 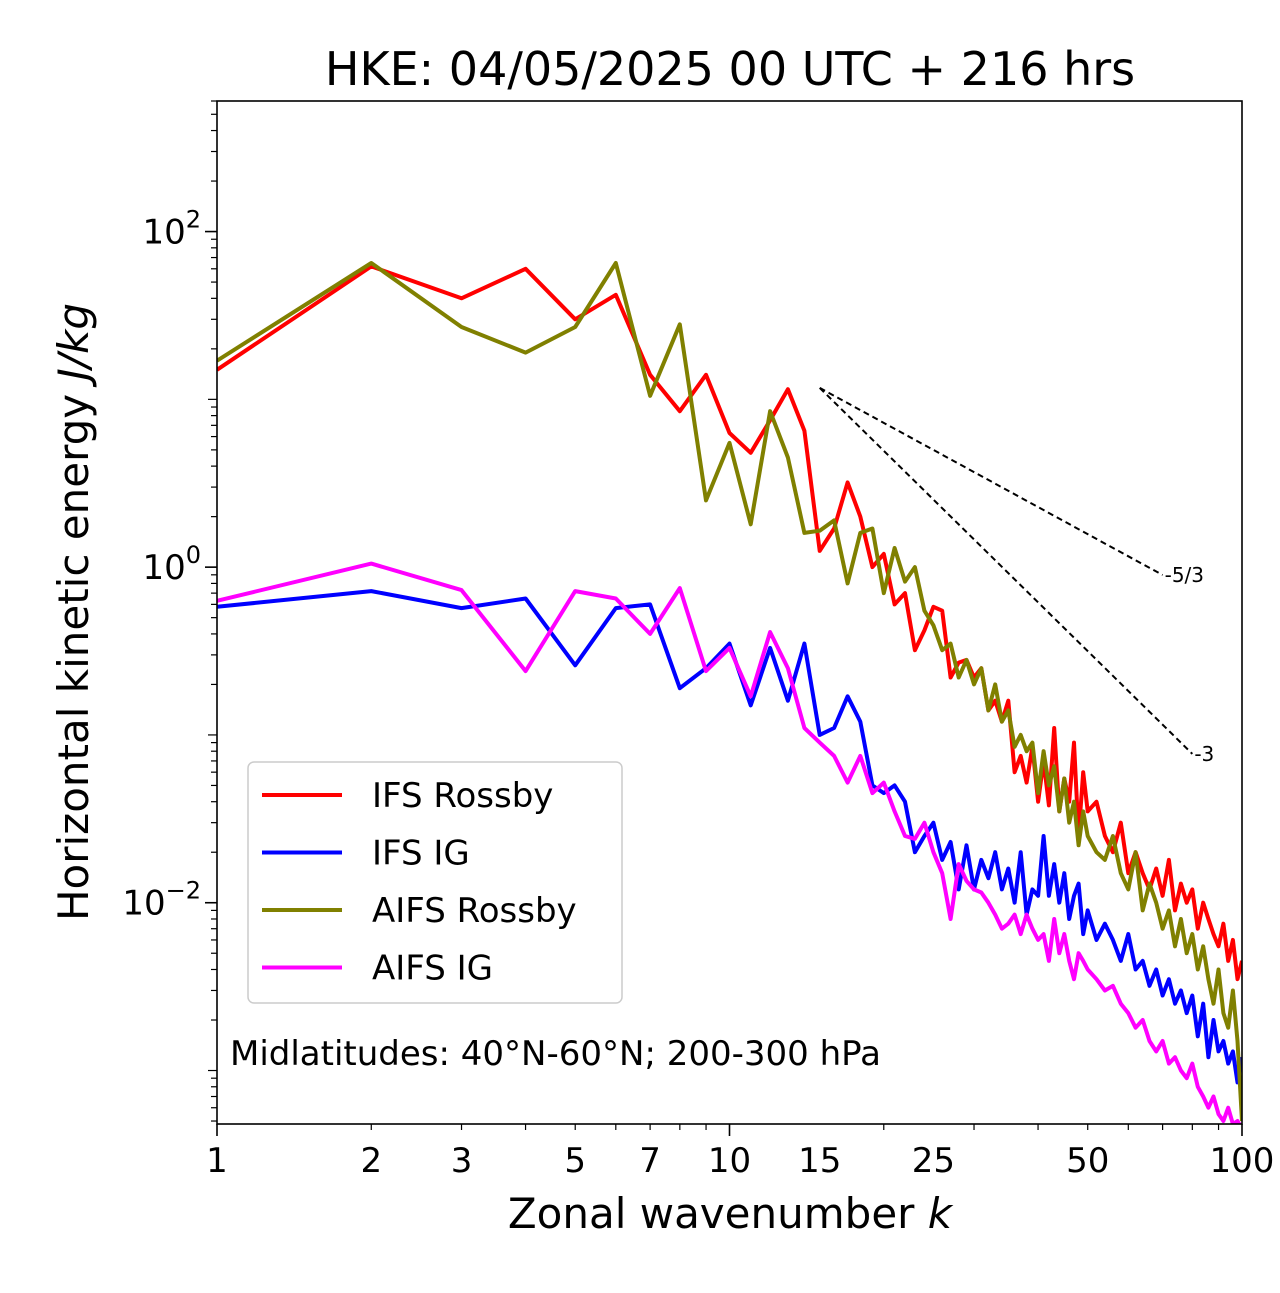 What do you see at coordinates (575, 1161) in the screenshot?
I see `x-tick-label: 5` at bounding box center [575, 1161].